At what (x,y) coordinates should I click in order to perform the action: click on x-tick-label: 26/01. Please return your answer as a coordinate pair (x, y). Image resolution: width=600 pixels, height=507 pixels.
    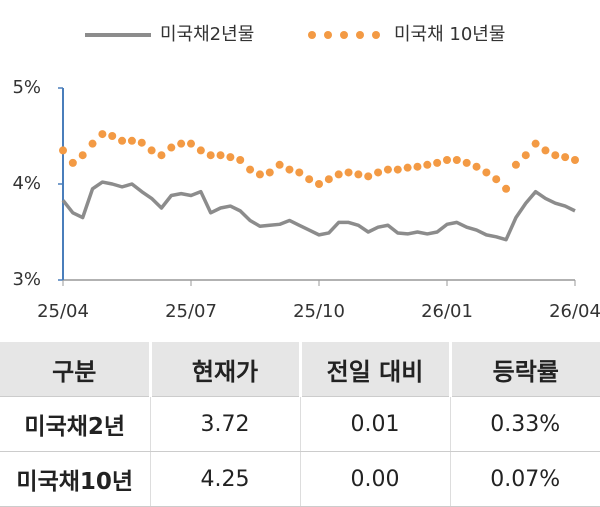
    Looking at the image, I should click on (447, 311).